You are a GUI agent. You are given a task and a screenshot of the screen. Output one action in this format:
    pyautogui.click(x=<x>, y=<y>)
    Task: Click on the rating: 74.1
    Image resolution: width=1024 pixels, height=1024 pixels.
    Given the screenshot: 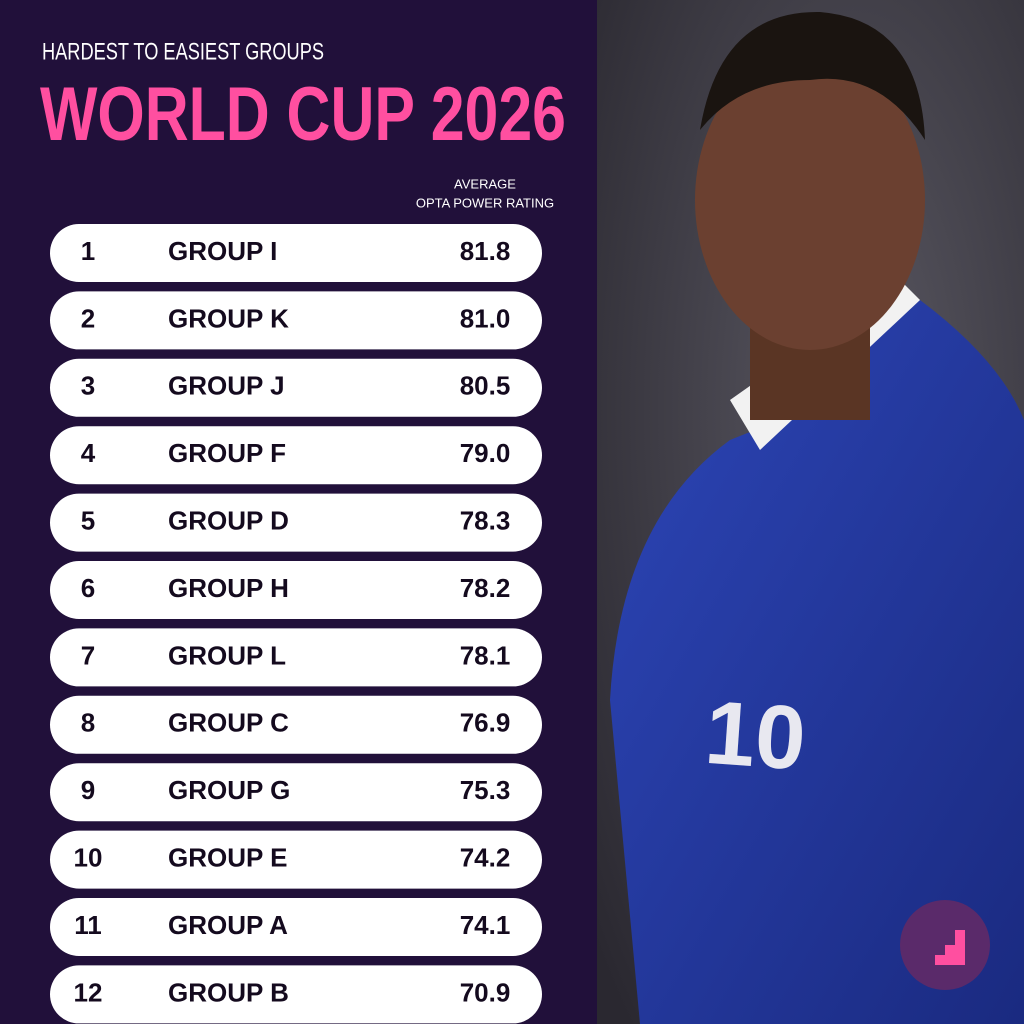 What is the action you would take?
    pyautogui.click(x=485, y=925)
    